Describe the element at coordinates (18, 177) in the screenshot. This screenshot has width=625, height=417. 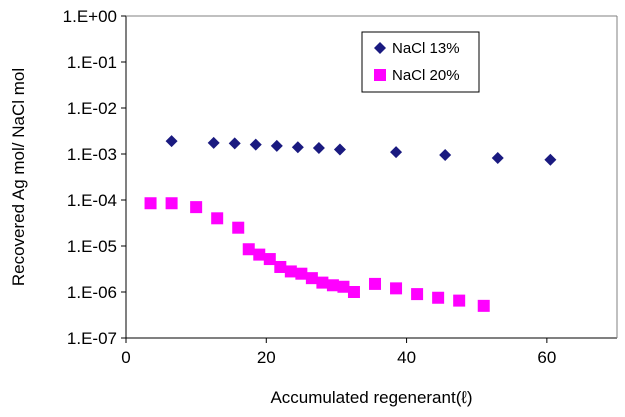
I see `y-axis-title: Recovered Ag mol/ NaCl mol` at that location.